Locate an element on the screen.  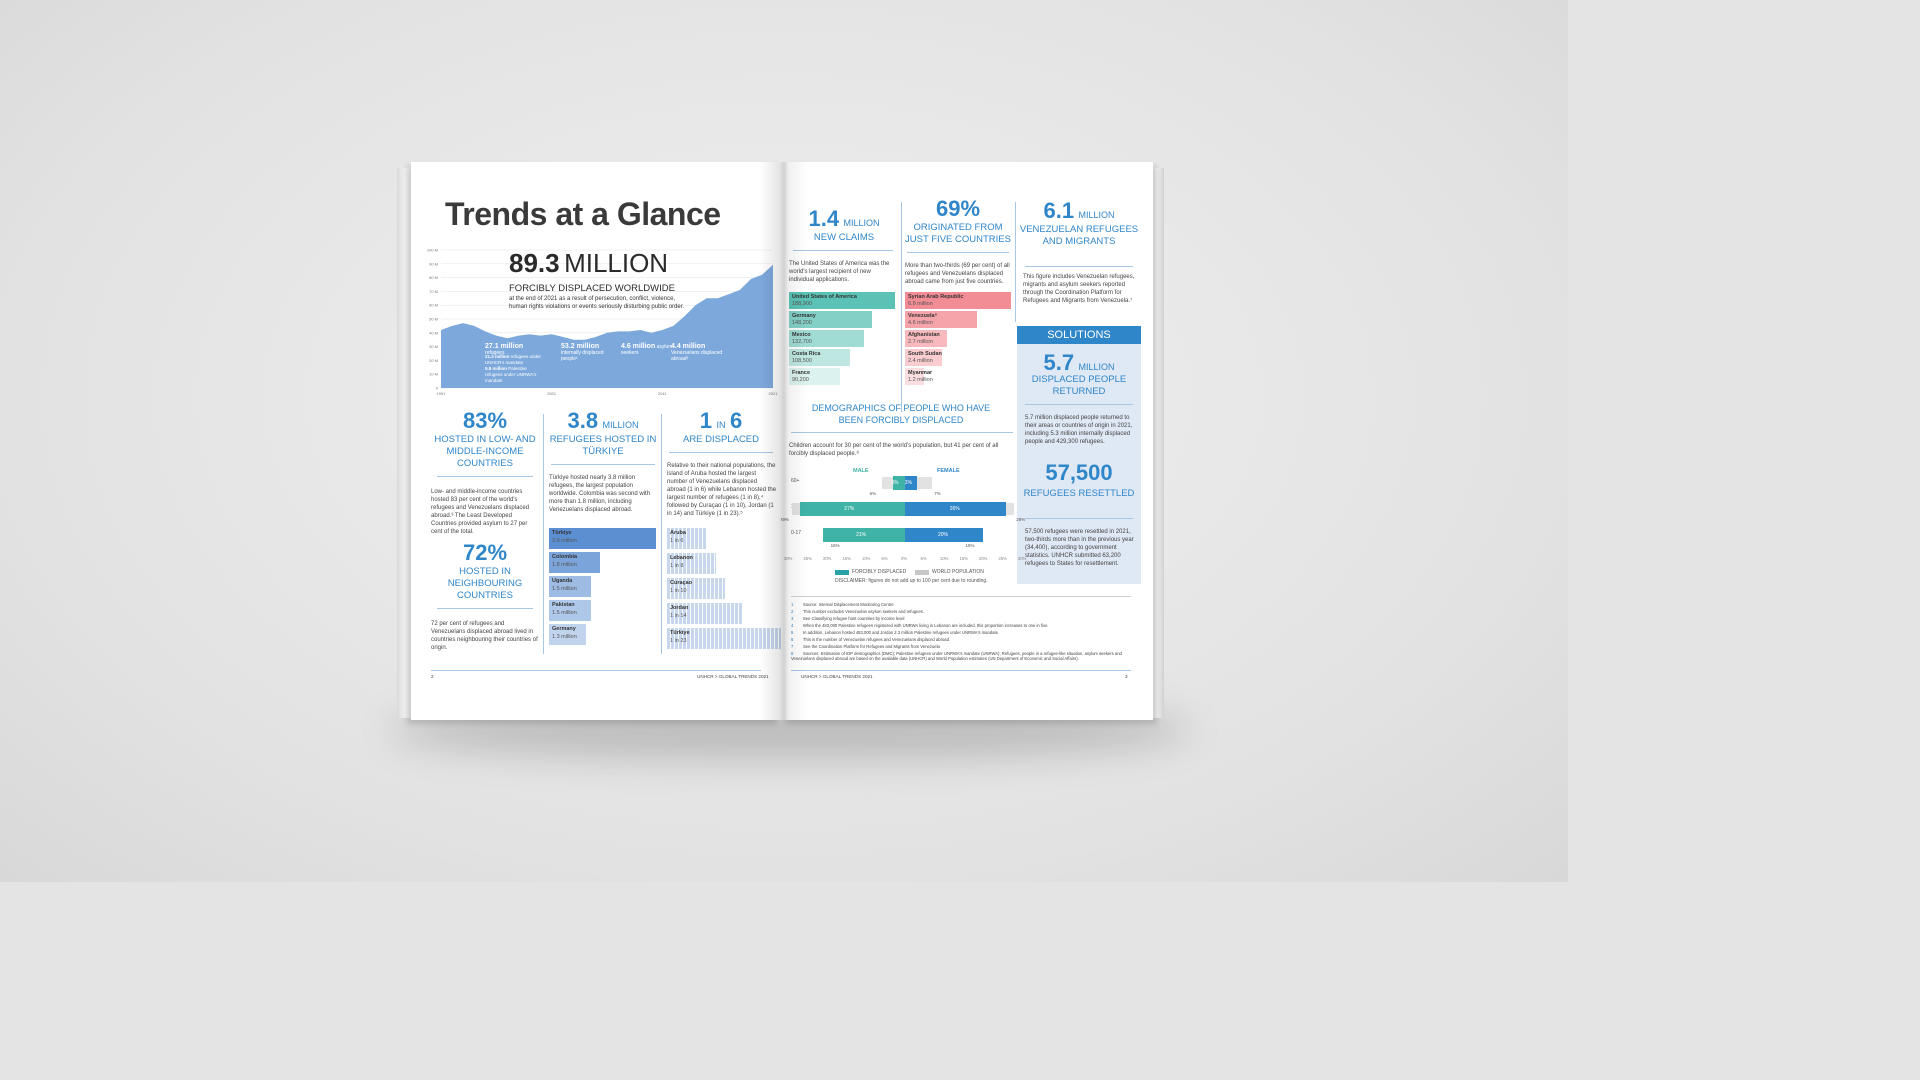
stat-6-1-value: 6.1 is located at coordinates (1059, 210).